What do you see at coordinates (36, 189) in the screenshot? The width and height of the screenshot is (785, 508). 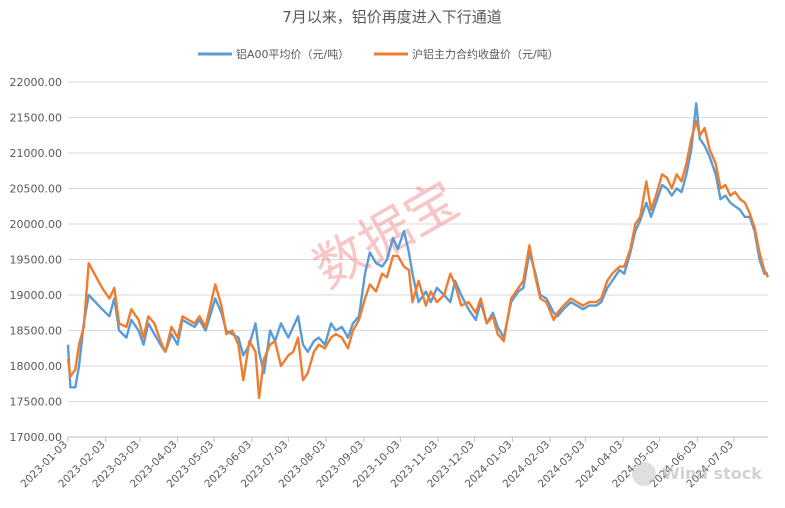 I see `y-tick-label: 20500.00` at bounding box center [36, 189].